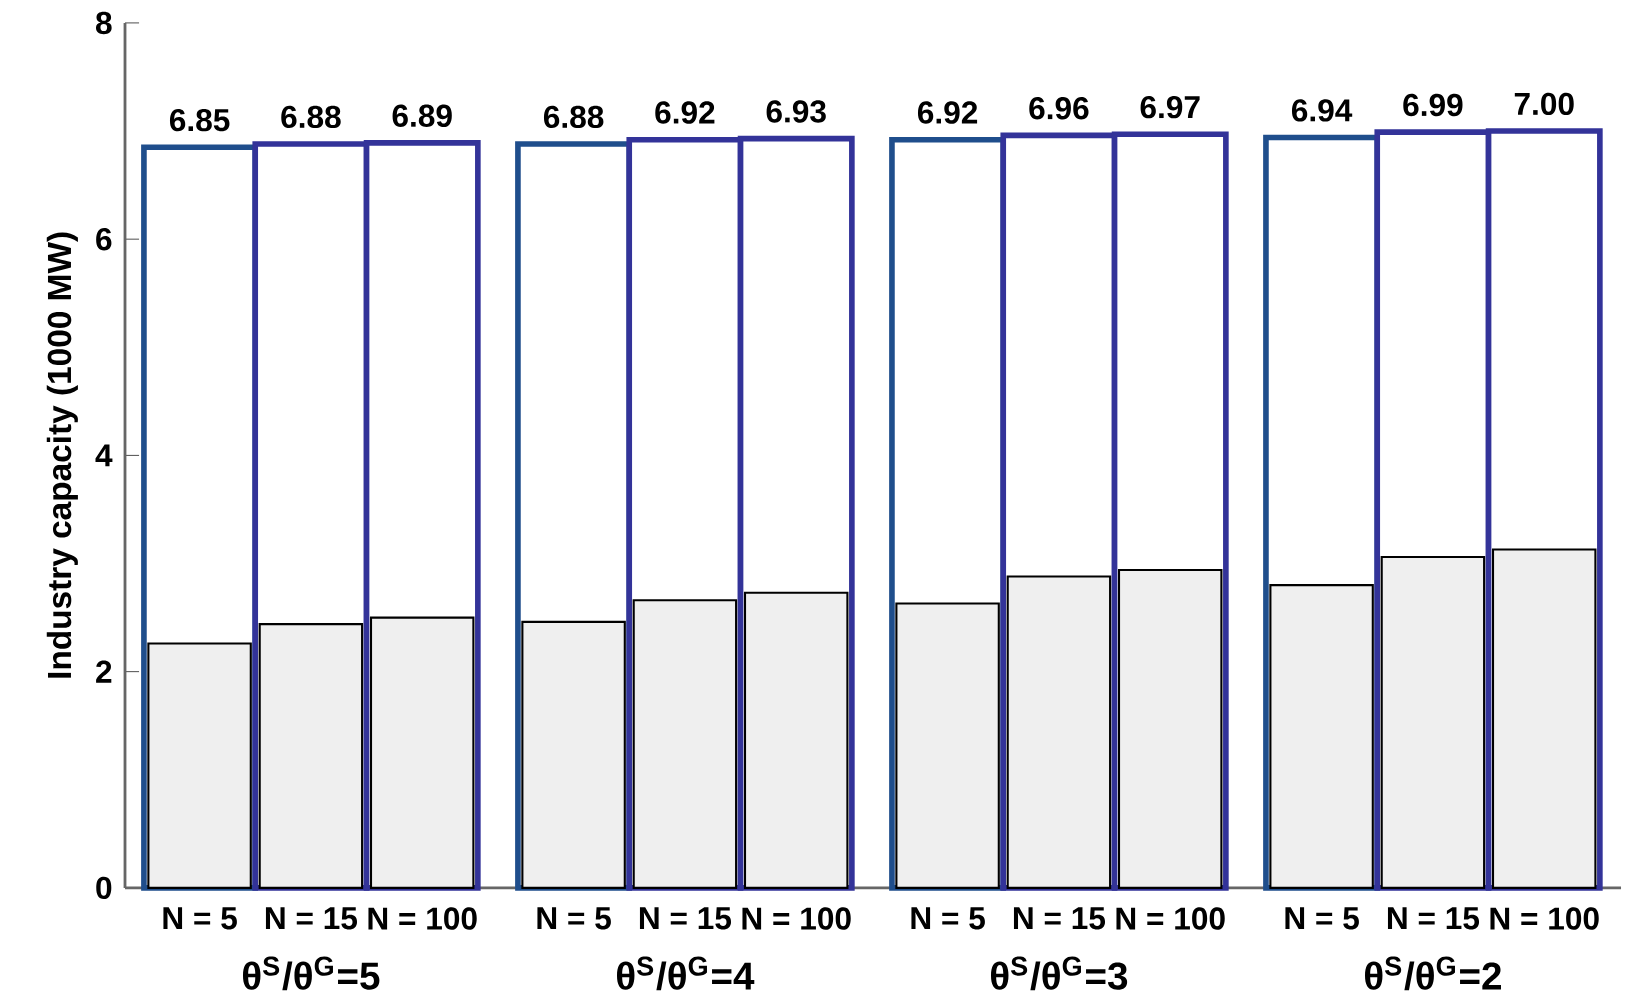  Describe the element at coordinates (104, 671) in the screenshot. I see `y-tick-label: 2` at that location.